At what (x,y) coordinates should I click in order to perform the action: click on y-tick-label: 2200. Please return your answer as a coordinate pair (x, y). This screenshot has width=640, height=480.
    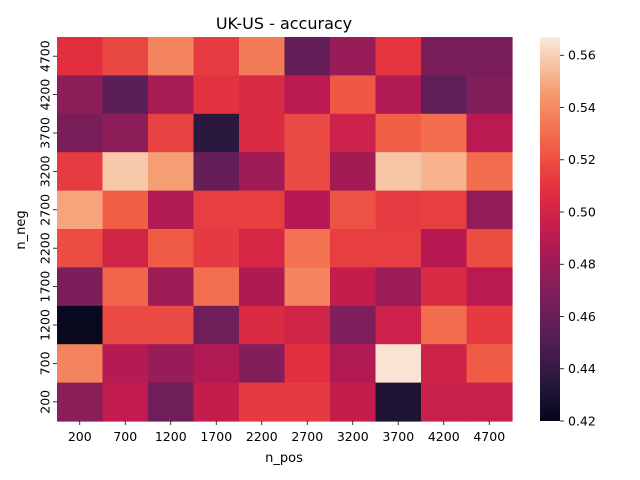
    Looking at the image, I should click on (44, 248).